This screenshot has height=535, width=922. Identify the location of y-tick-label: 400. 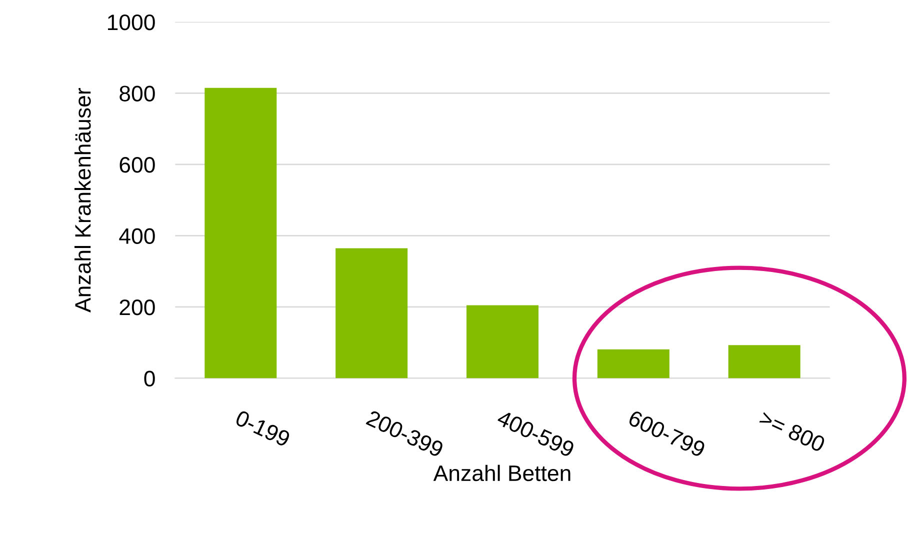
(137, 236).